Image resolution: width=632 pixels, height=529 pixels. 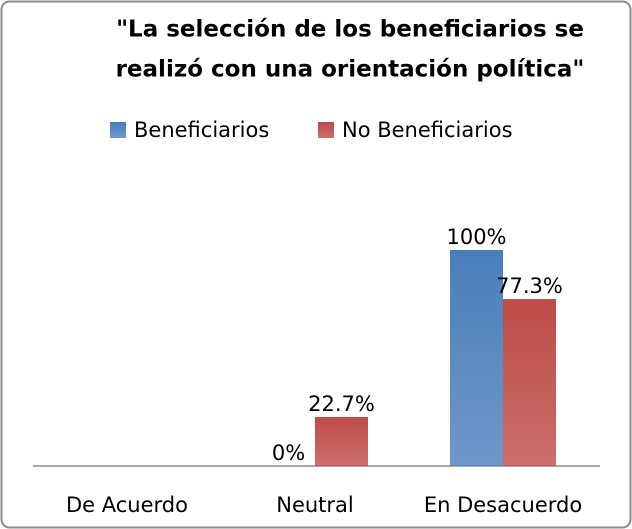 I want to click on x-tick-label: En Desacuerdo, so click(x=503, y=505).